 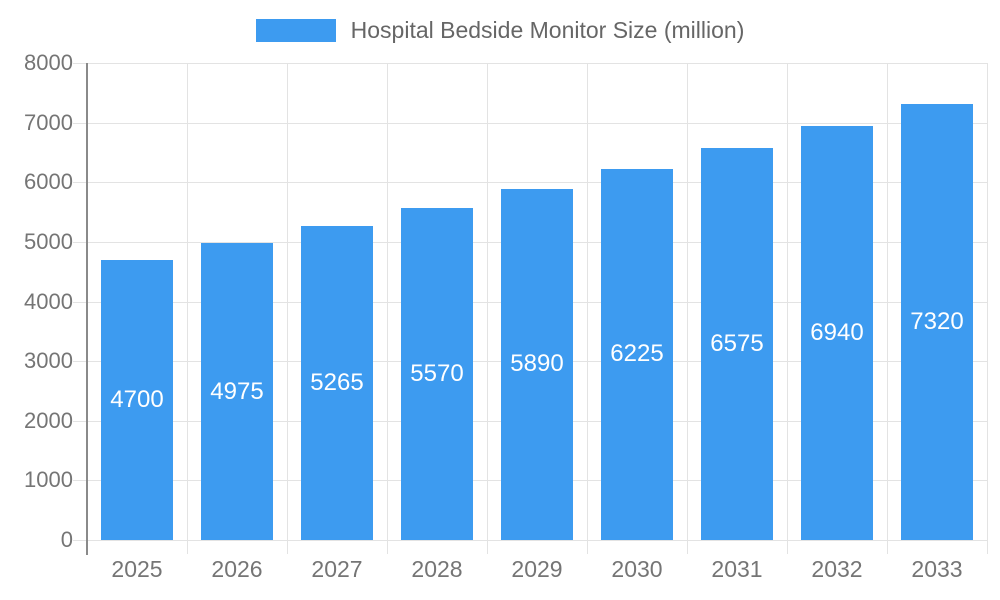 I want to click on y-axis-tick-label: 6000, so click(x=48, y=182).